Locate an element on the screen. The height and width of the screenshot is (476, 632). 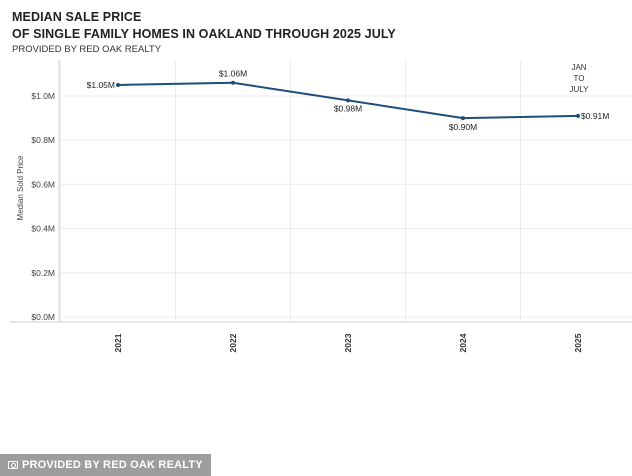
x-tick-label: 2022 is located at coordinates (233, 342).